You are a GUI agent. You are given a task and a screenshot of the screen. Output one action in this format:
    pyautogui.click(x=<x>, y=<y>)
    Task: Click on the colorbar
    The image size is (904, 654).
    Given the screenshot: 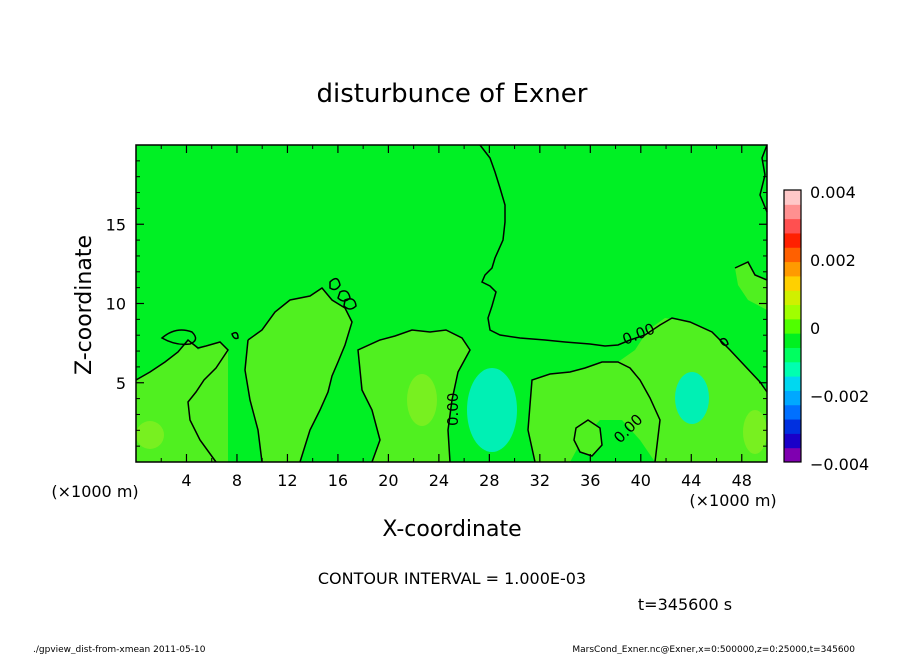 What is the action you would take?
    pyautogui.click(x=792, y=326)
    